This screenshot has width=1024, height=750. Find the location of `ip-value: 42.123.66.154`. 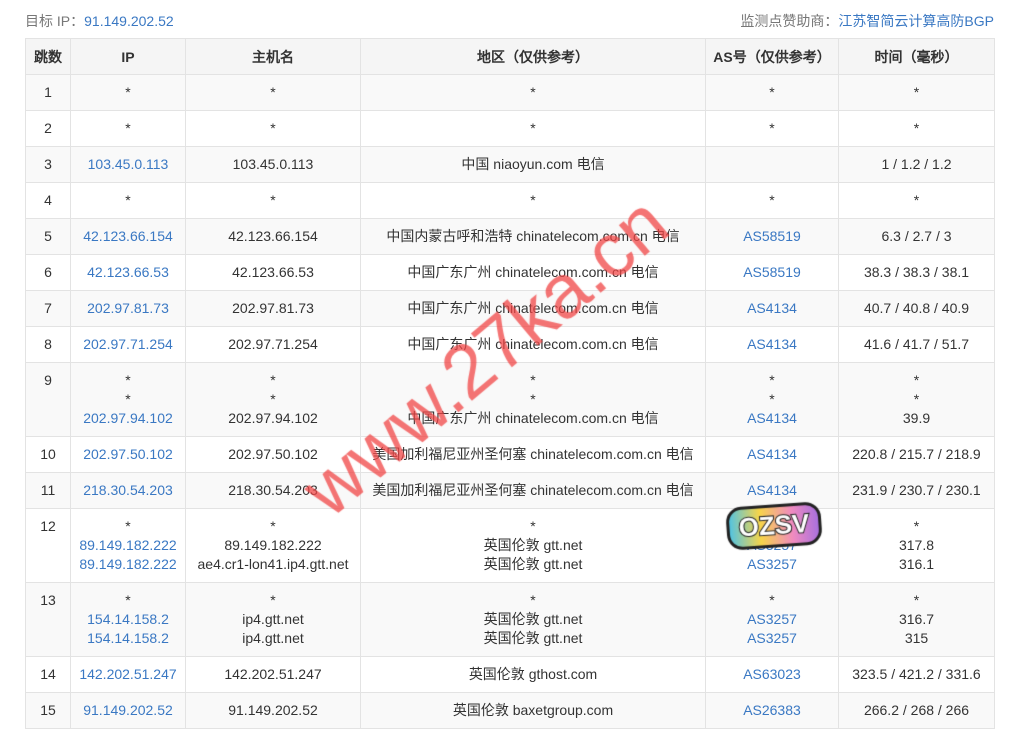

ip-value: 42.123.66.154 is located at coordinates (128, 236).